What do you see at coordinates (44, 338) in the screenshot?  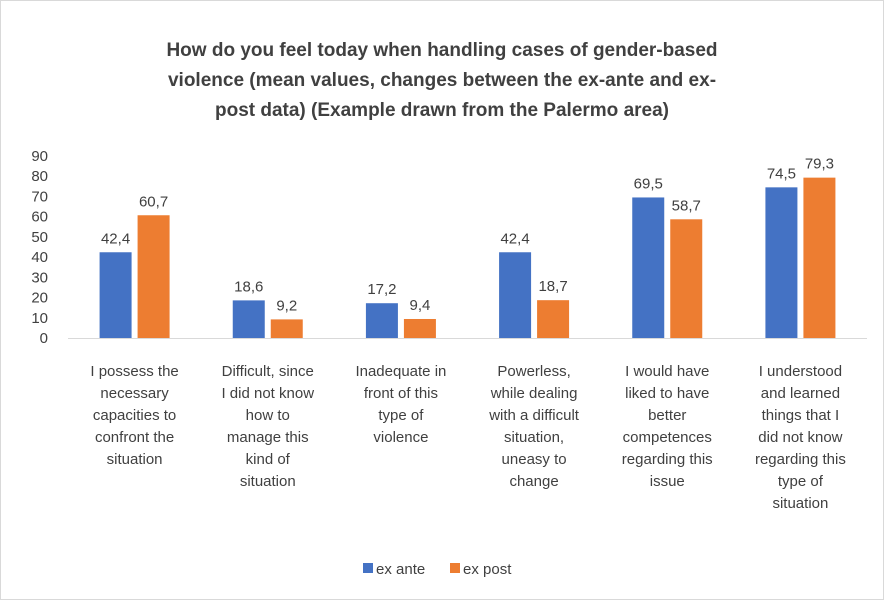 I see `y-tick-label: 0` at bounding box center [44, 338].